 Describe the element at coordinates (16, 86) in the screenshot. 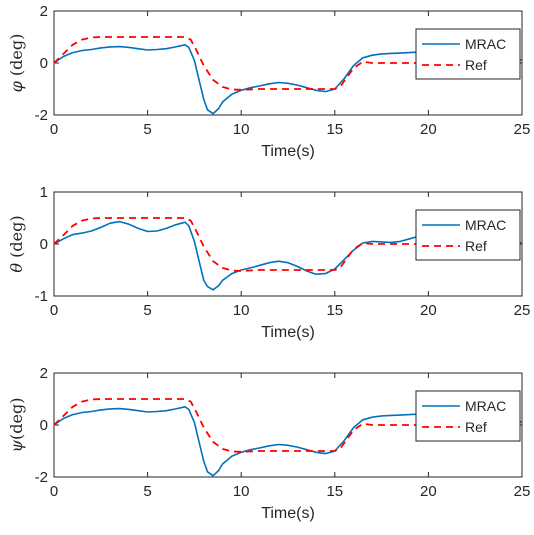

I see `y-axis-symbol: φ` at that location.